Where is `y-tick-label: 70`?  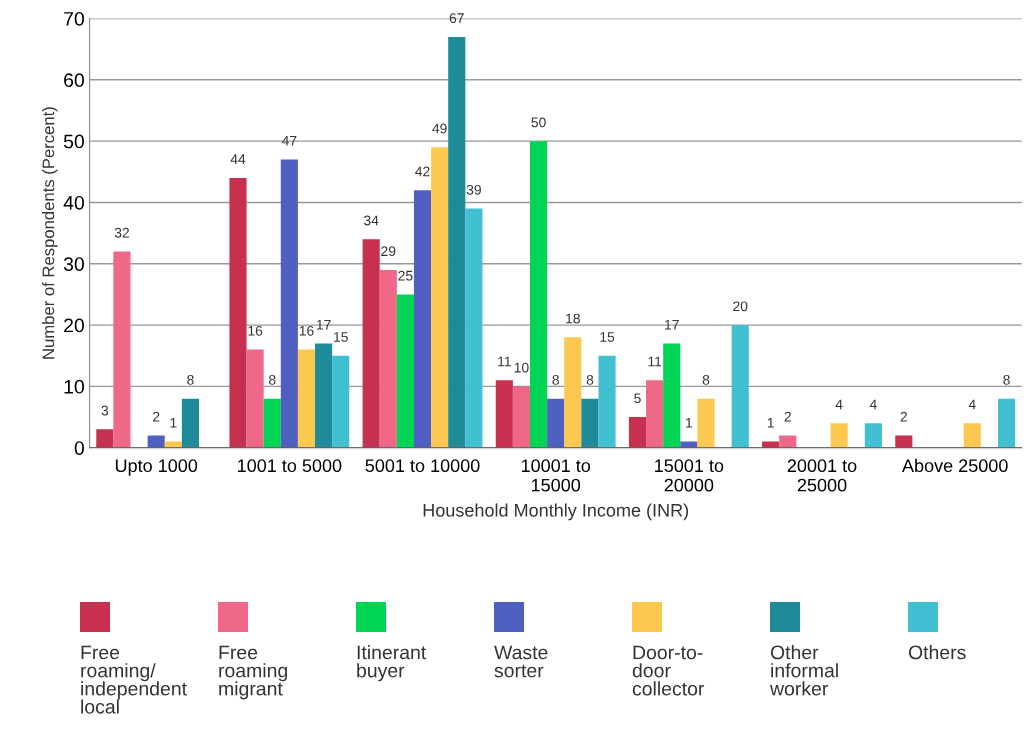 y-tick-label: 70 is located at coordinates (74, 18).